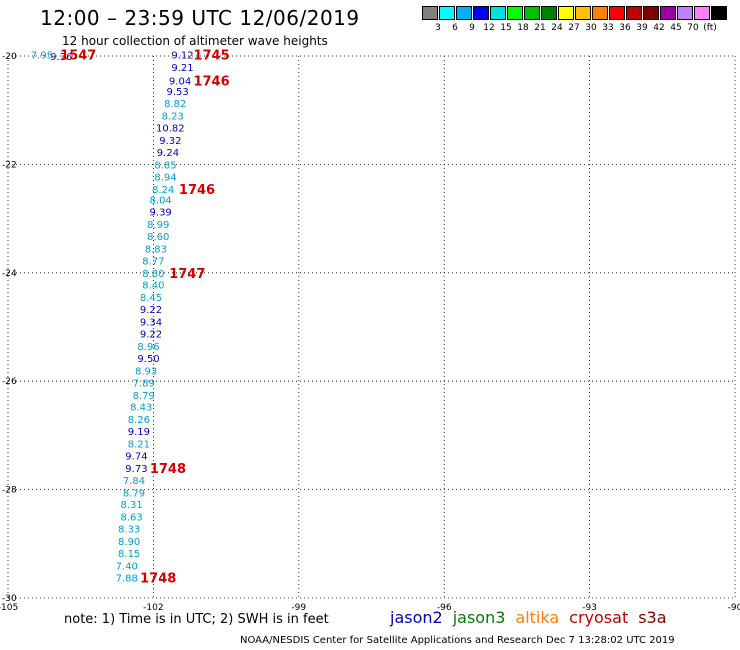 The height and width of the screenshot is (650, 740). What do you see at coordinates (178, 92) in the screenshot?
I see `wave-height-value: 9.53` at bounding box center [178, 92].